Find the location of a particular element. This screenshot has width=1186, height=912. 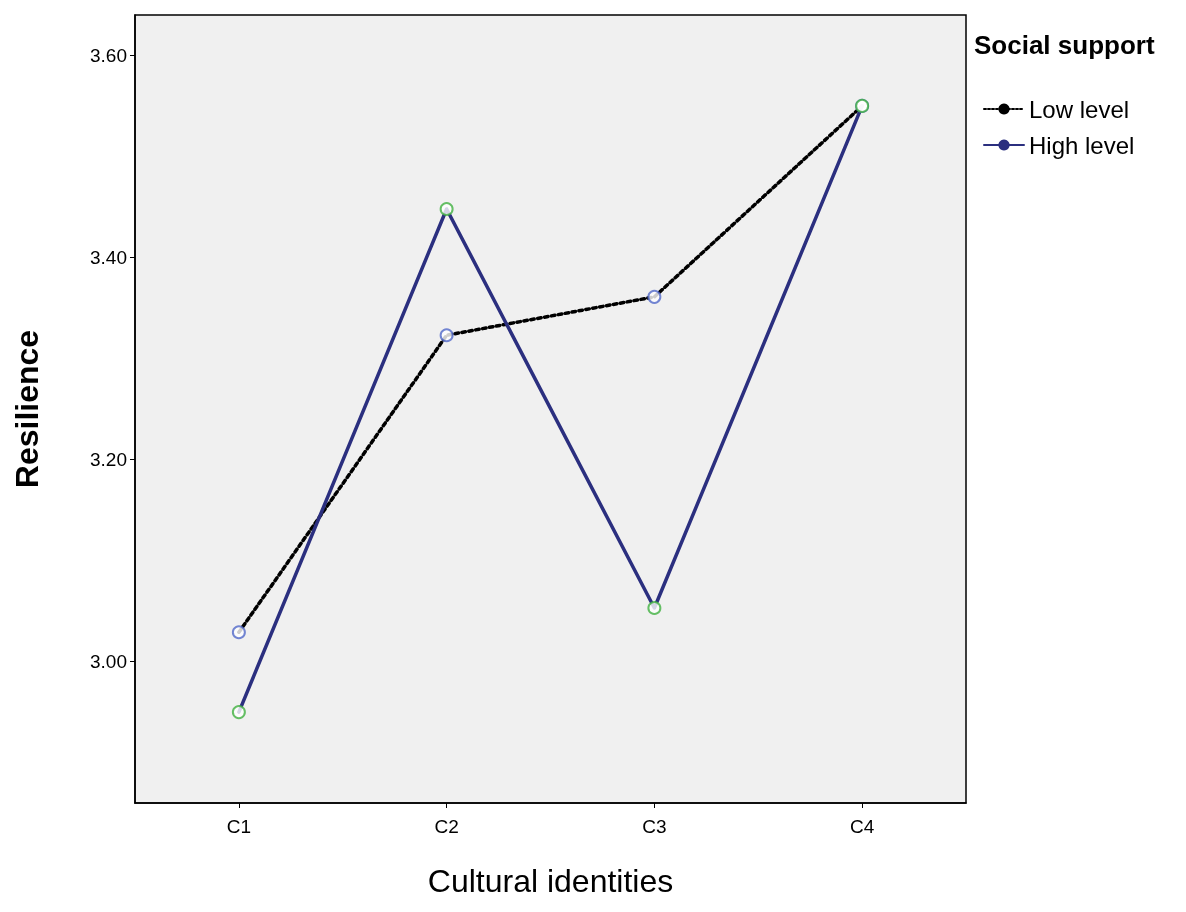

y-tick-label: 3.40 is located at coordinates (108, 257).